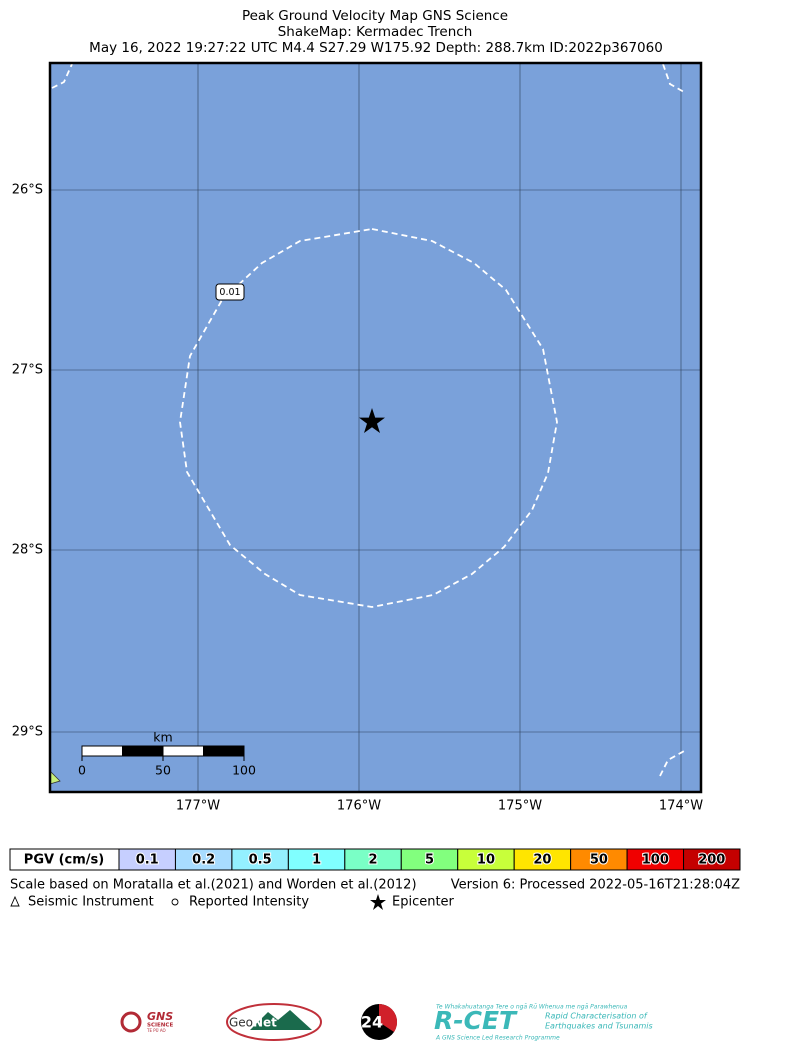 This screenshot has height=1056, width=800. What do you see at coordinates (599, 860) in the screenshot?
I see `legend-label: 50` at bounding box center [599, 860].